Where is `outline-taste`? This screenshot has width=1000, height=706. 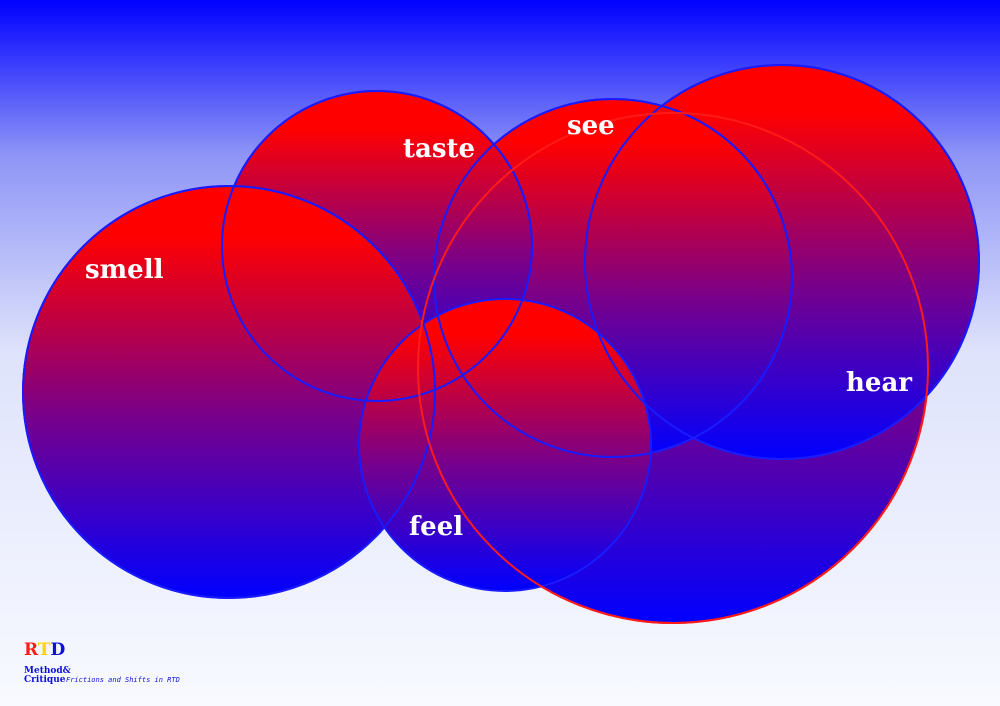 outline-taste is located at coordinates (377, 246).